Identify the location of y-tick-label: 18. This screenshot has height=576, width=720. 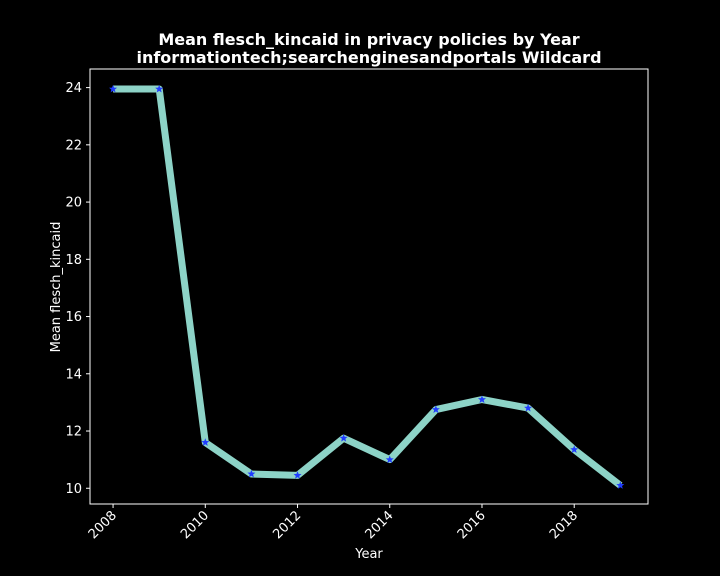
(73, 260).